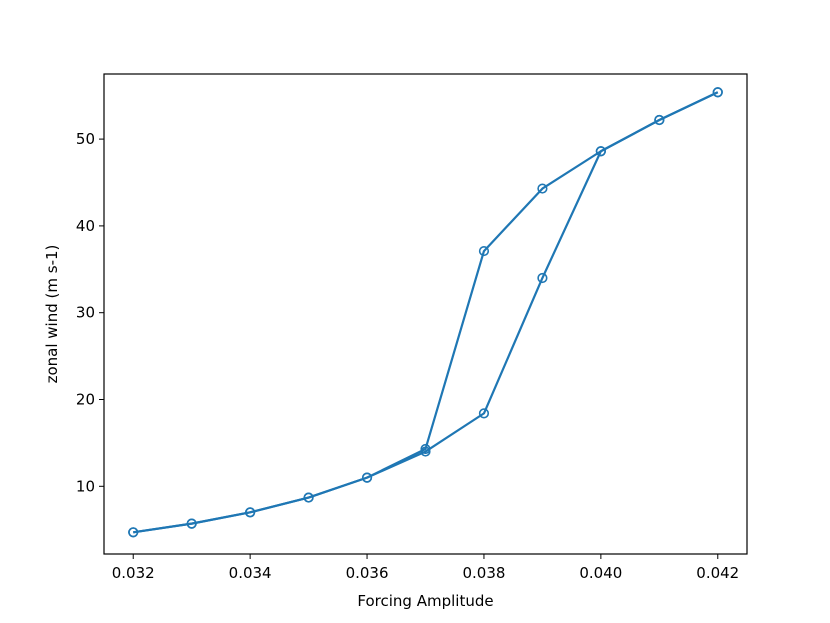 This screenshot has height=623, width=830. I want to click on x-axis-label: Forcing Amplitude, so click(425, 601).